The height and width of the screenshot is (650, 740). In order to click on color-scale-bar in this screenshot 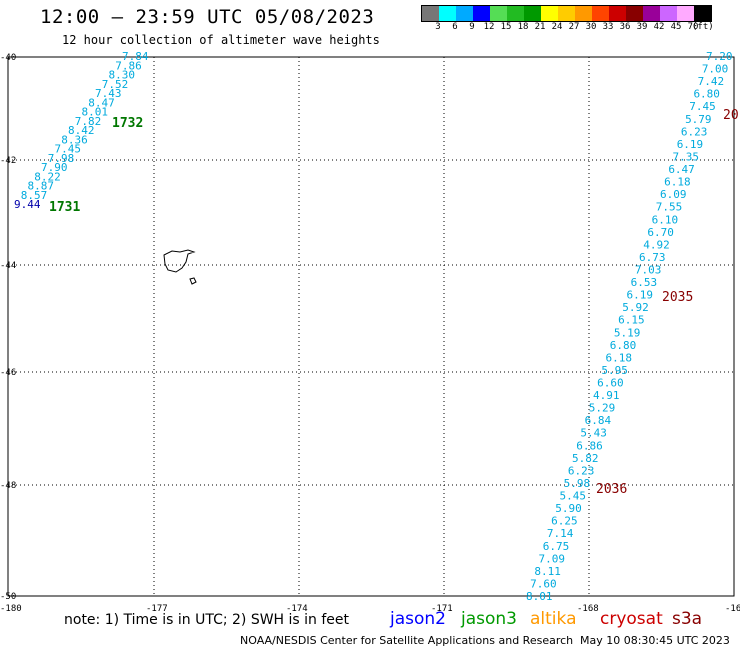, I will do `click(566, 13)`.